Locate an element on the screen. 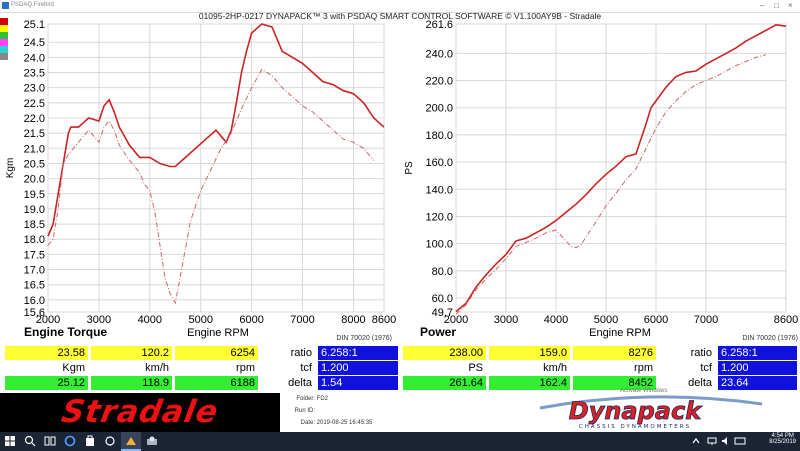  dynapack-logo: Dynapack CHASSIS DYNAMOMETERS is located at coordinates (651, 412).